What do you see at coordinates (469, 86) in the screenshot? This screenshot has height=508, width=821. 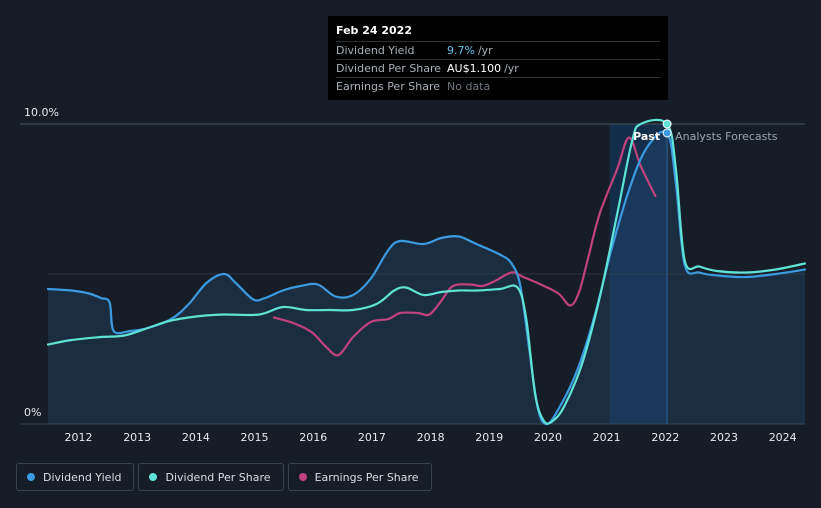 I see `tooltip-value: No data` at bounding box center [469, 86].